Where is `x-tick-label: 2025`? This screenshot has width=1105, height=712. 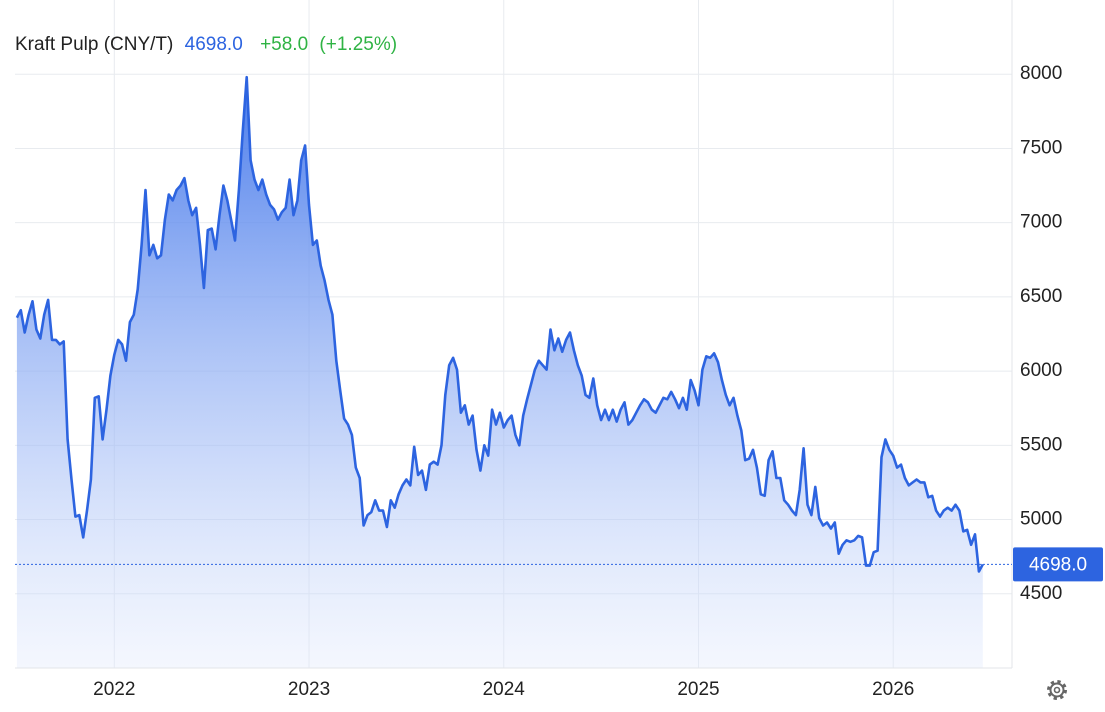
x-tick-label: 2025 is located at coordinates (698, 689).